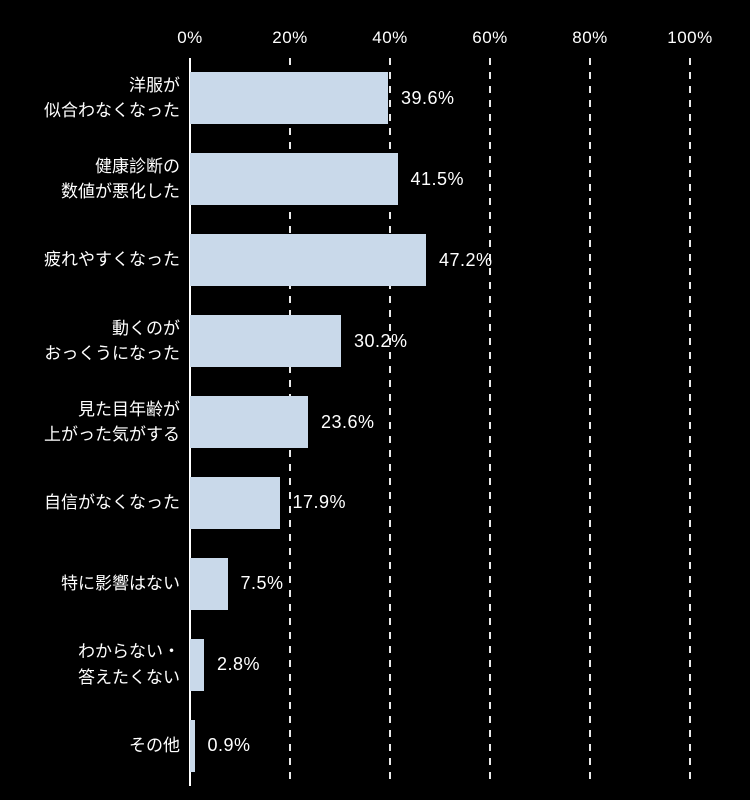  Describe the element at coordinates (440, 502) in the screenshot. I see `bar-track: 17.9%` at that location.